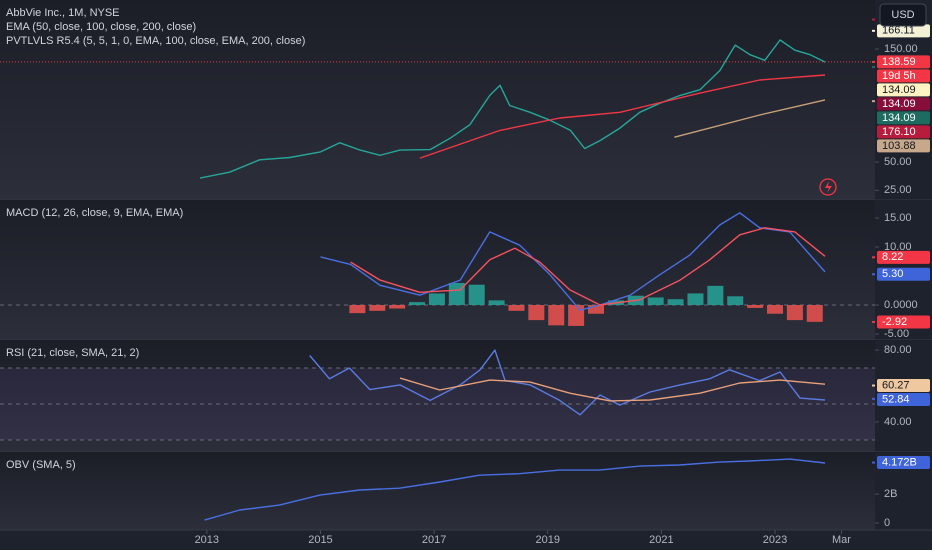  What do you see at coordinates (63, 13) in the screenshot?
I see `legend-text: AbbVie Inc., 1M, NYSE` at bounding box center [63, 13].